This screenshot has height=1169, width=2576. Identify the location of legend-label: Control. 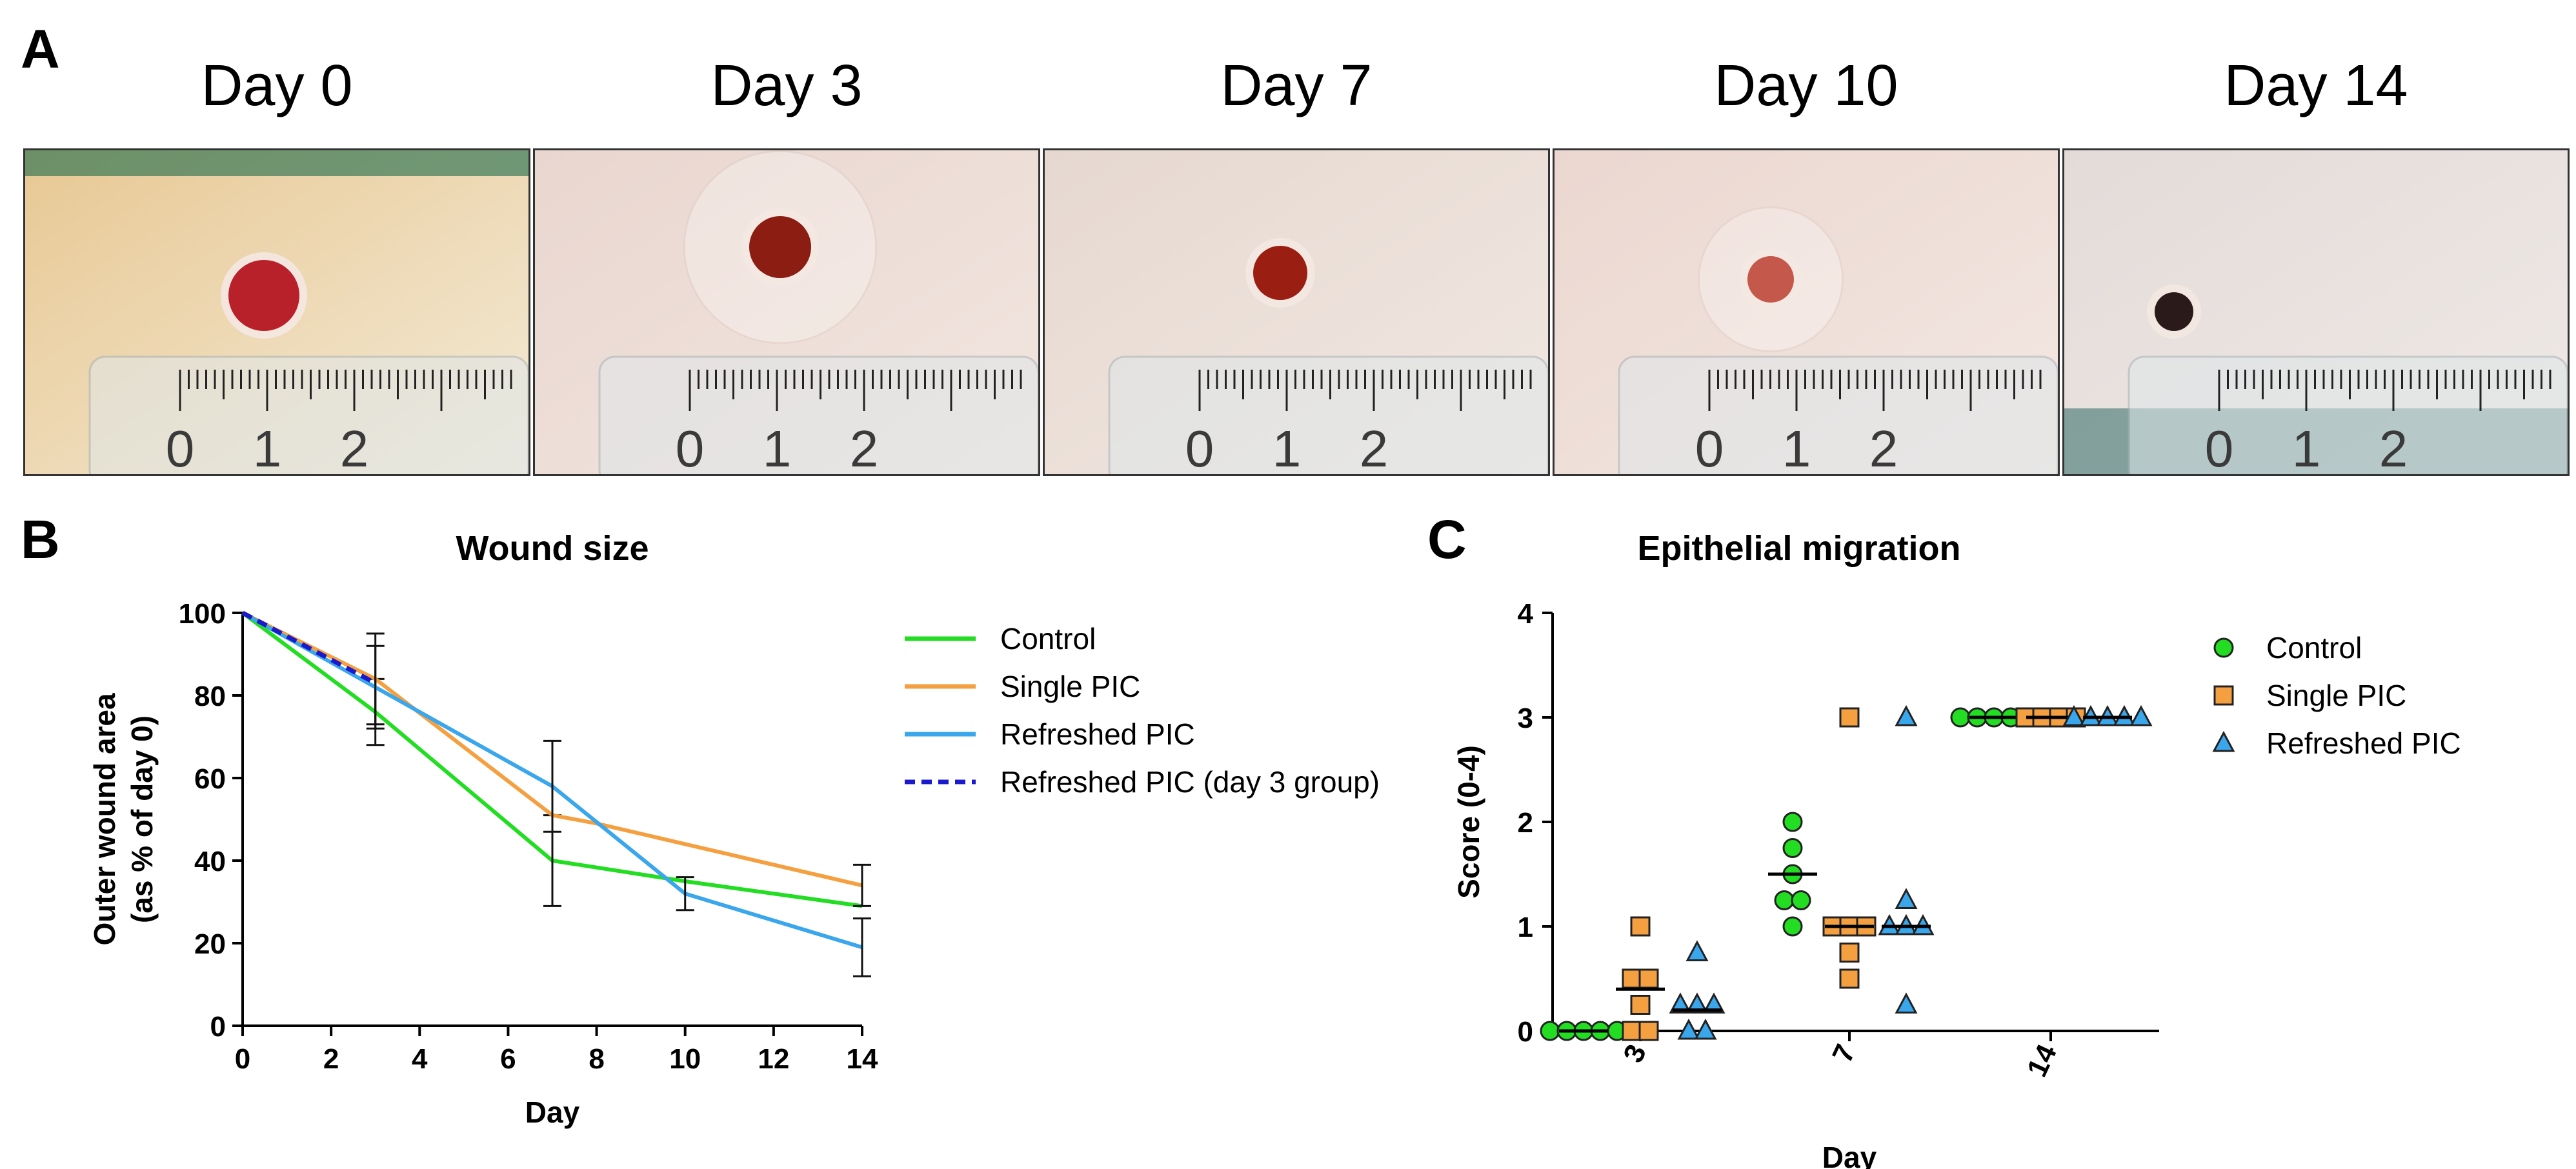
(2314, 647).